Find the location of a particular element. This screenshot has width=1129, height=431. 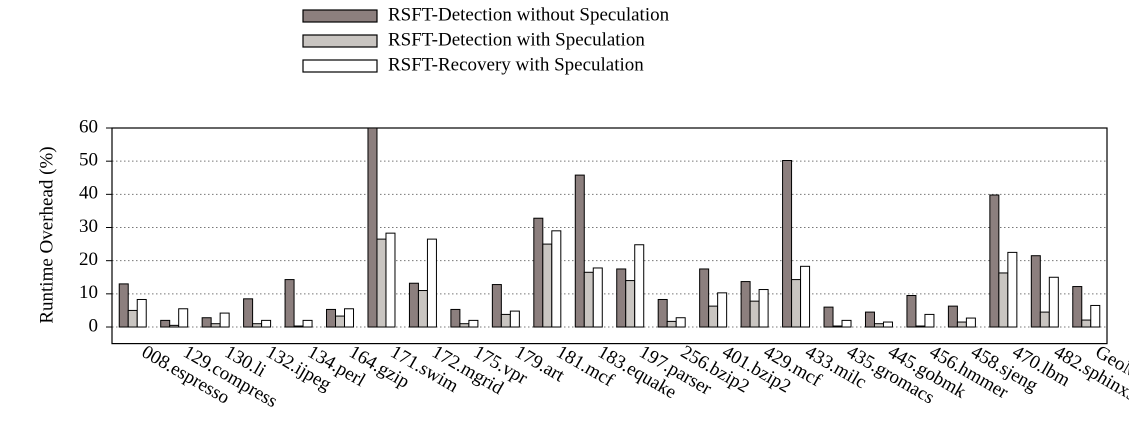

legend-label: RSFT-Detection without Speculation is located at coordinates (529, 14).